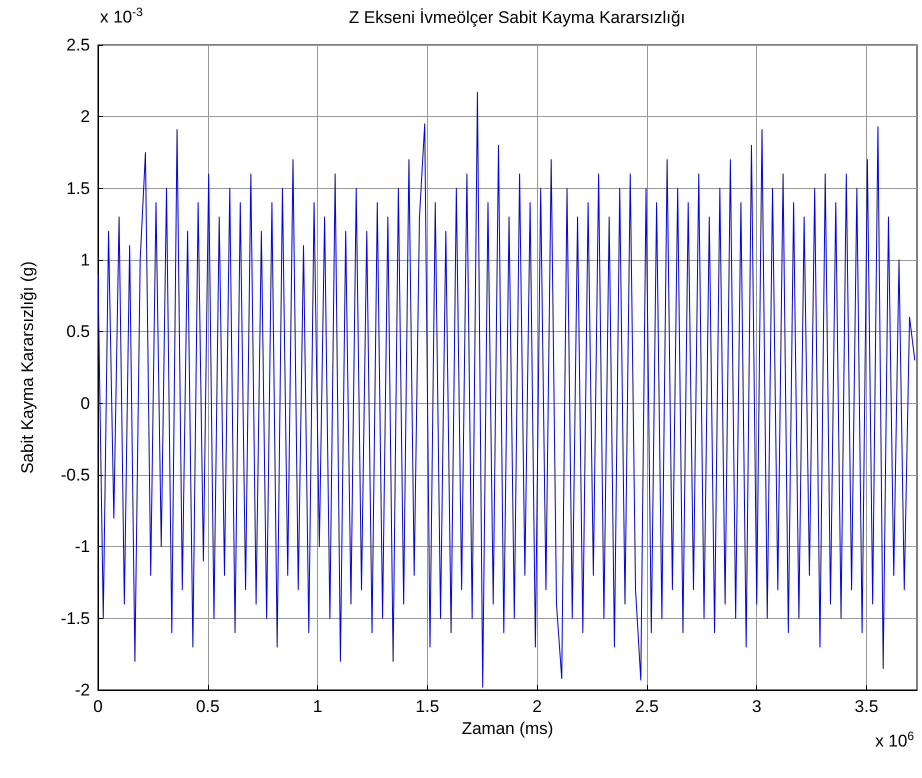  Describe the element at coordinates (866, 706) in the screenshot. I see `x-tick-label: 3.5` at that location.